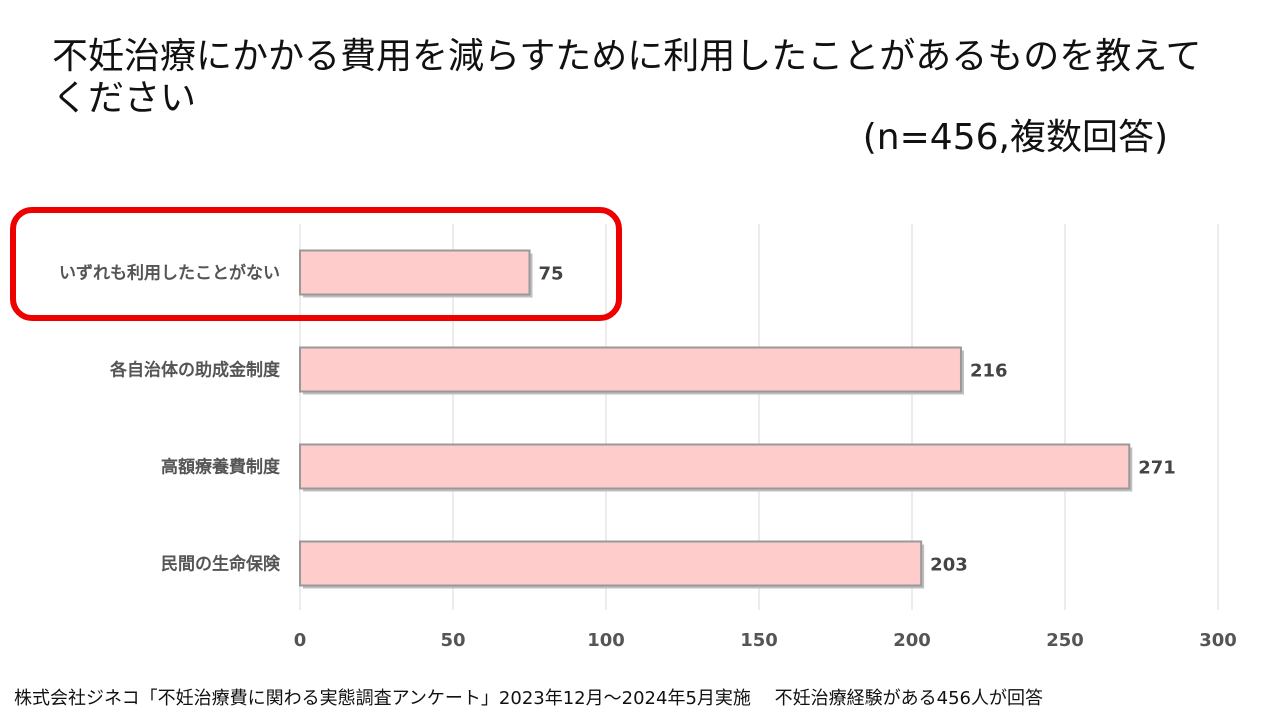  I want to click on data-label: 216, so click(989, 371).